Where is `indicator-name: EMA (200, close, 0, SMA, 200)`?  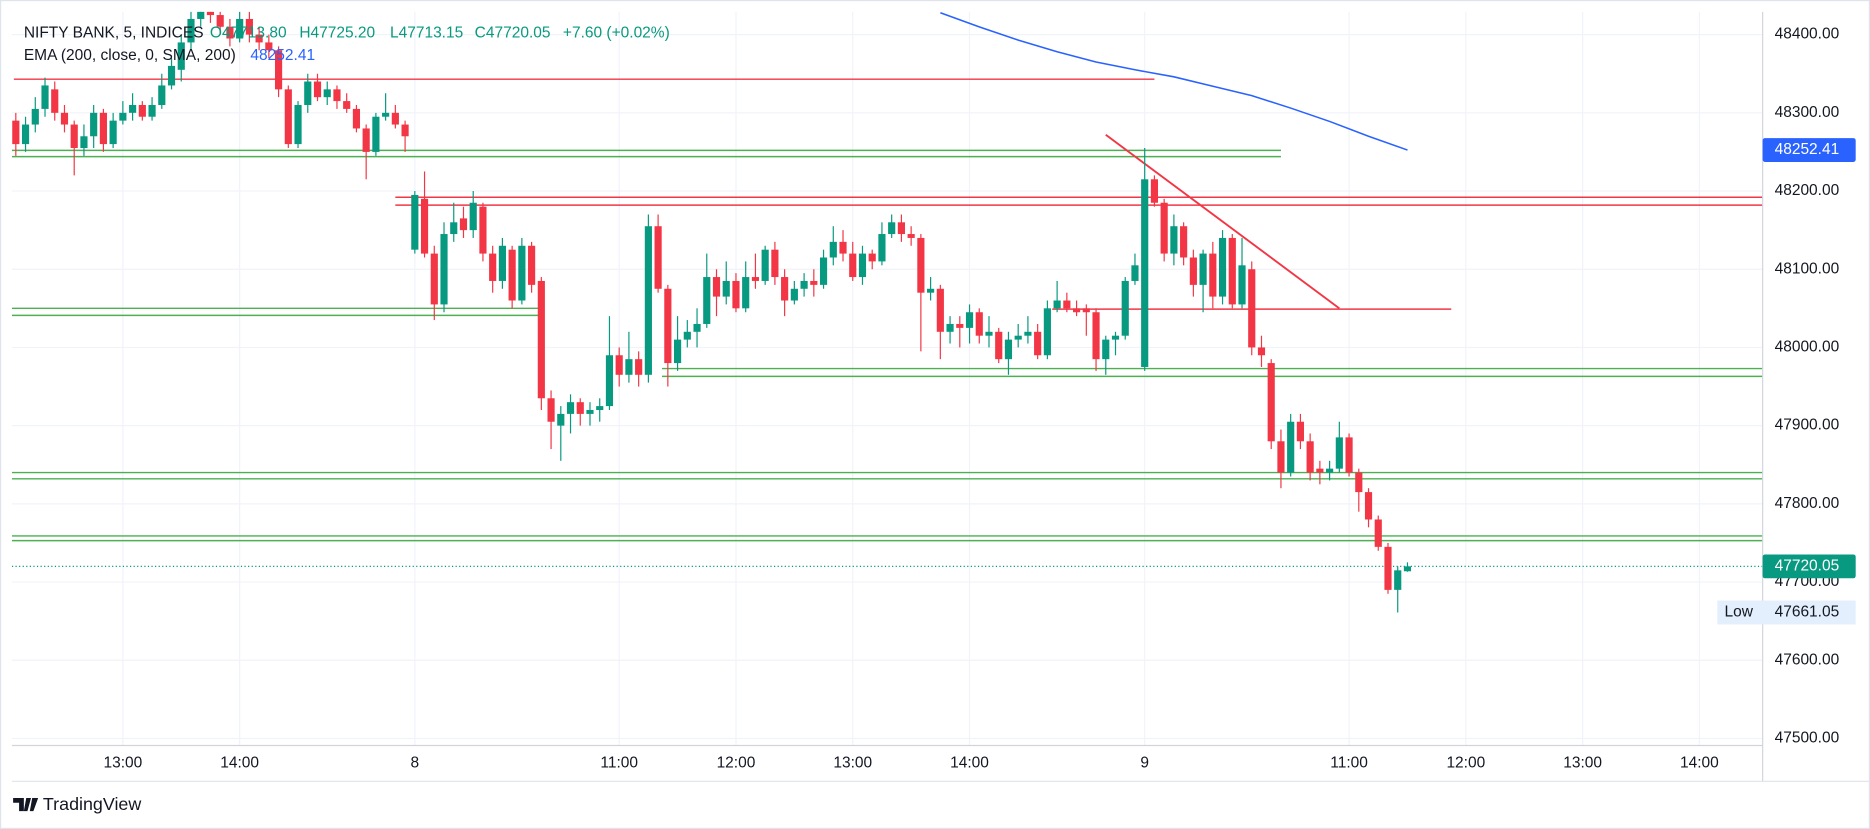
indicator-name: EMA (200, close, 0, SMA, 200) is located at coordinates (130, 55).